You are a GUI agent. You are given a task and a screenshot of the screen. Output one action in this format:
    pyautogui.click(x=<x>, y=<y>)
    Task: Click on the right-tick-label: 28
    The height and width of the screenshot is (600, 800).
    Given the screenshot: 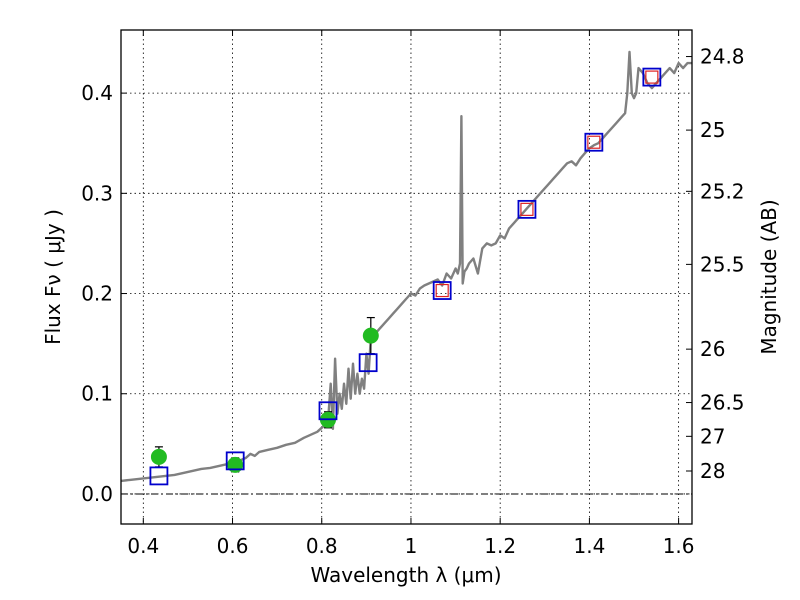 What is the action you would take?
    pyautogui.click(x=712, y=471)
    